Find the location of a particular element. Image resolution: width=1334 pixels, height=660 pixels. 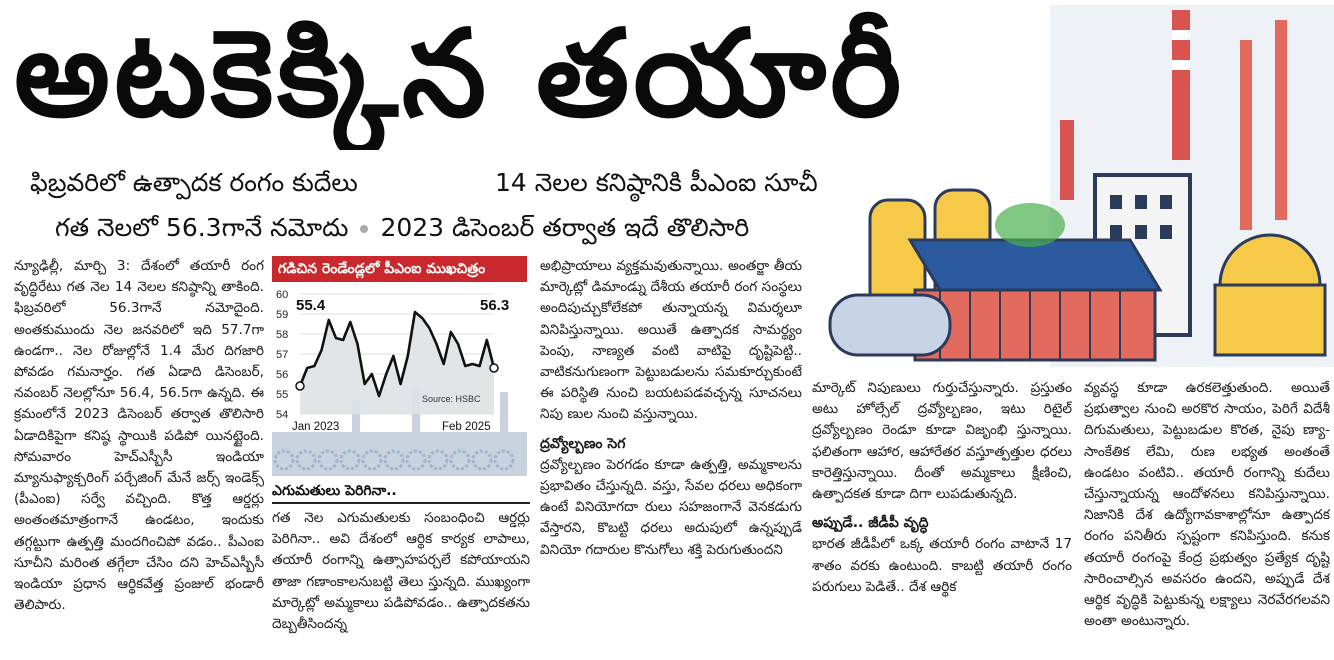

x-start-label: Jan 2023 is located at coordinates (315, 427).